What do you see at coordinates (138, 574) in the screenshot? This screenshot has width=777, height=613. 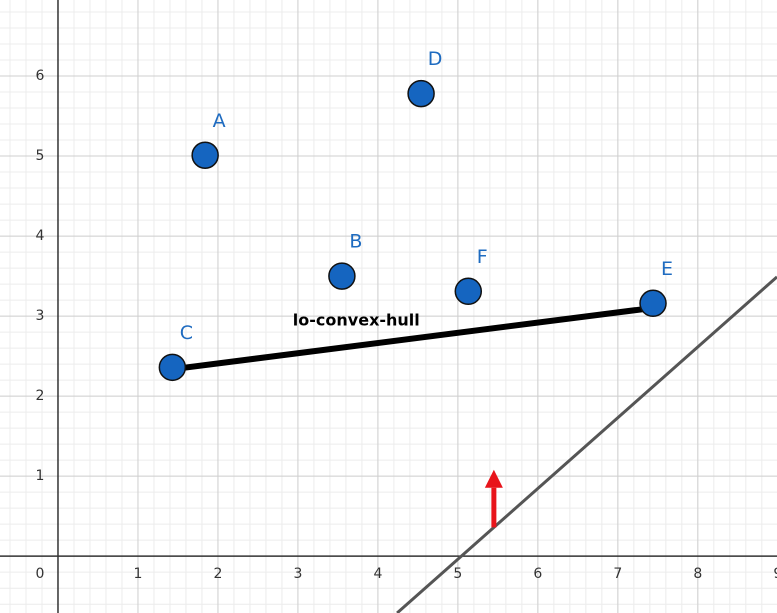 I see `x-tick-label: 1` at bounding box center [138, 574].